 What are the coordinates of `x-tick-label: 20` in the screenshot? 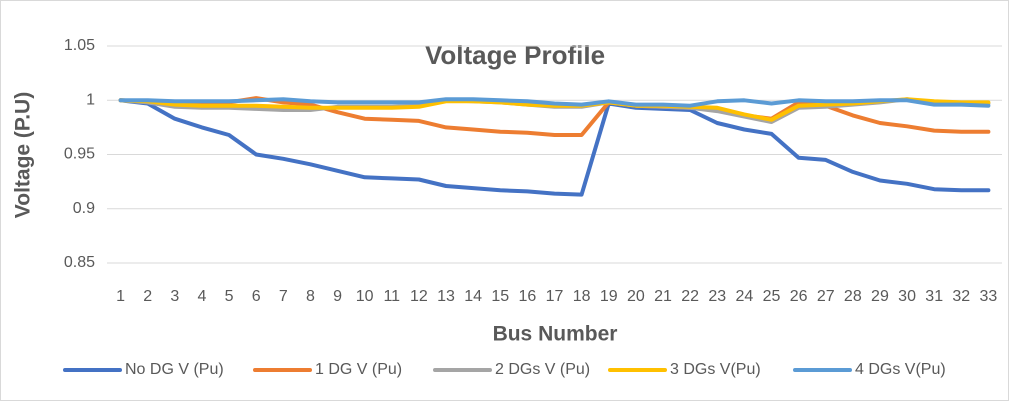 It's located at (636, 296).